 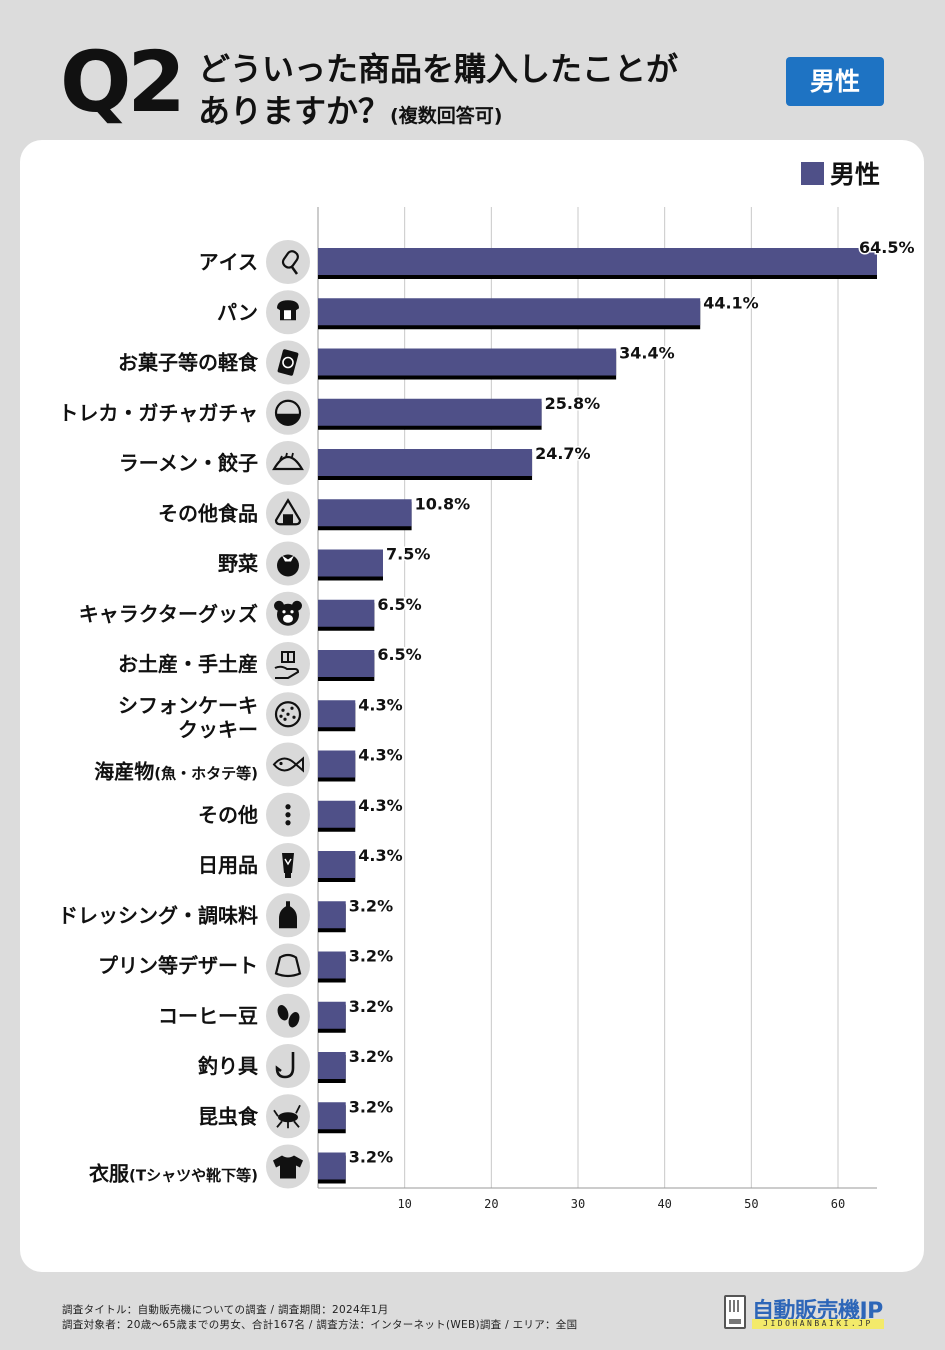 I want to click on question-number: Q2, so click(x=123, y=82).